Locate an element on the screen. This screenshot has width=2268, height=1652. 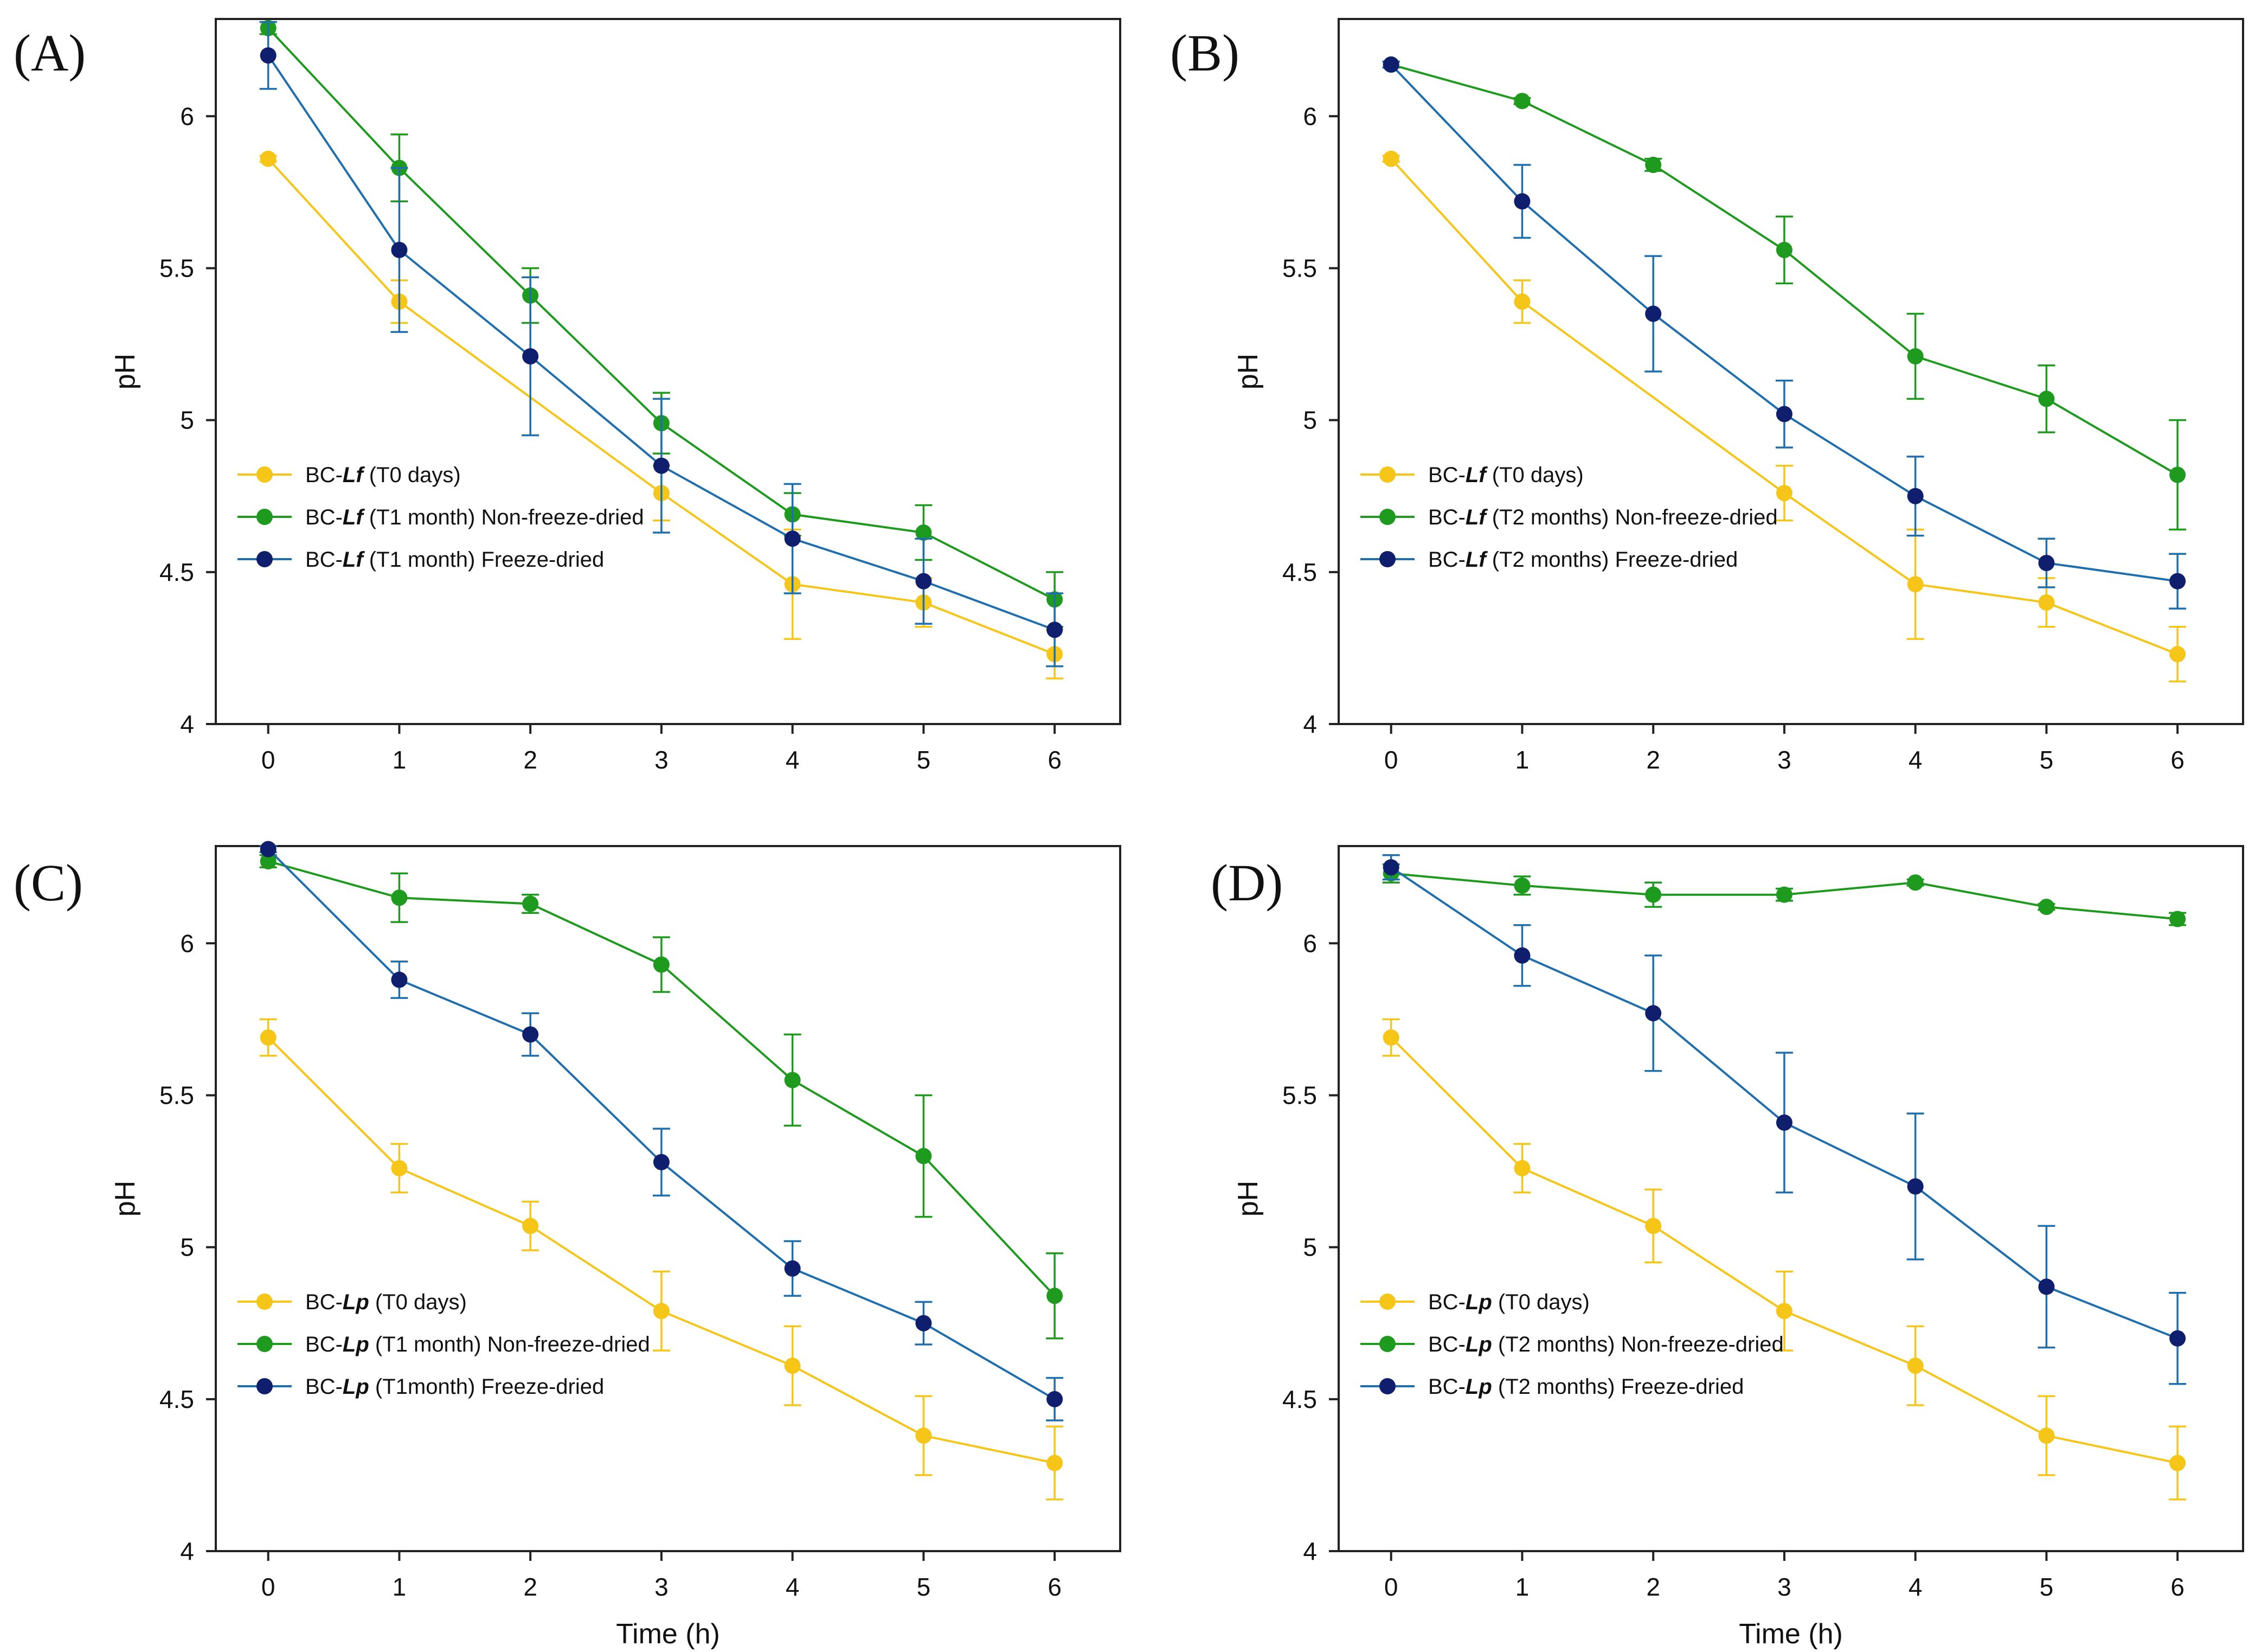
panel-label: (A) is located at coordinates (50, 53).